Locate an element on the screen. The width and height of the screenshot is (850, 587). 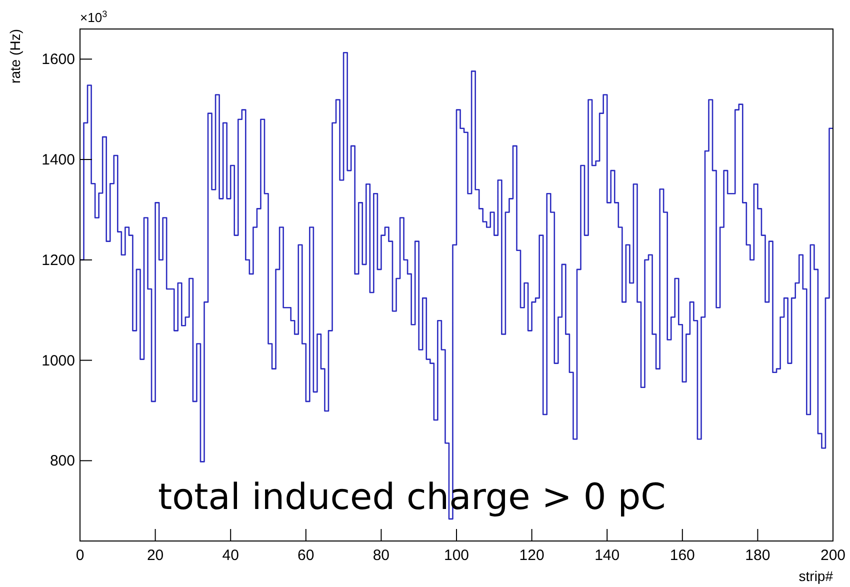
x-tick-label: 100 is located at coordinates (457, 555).